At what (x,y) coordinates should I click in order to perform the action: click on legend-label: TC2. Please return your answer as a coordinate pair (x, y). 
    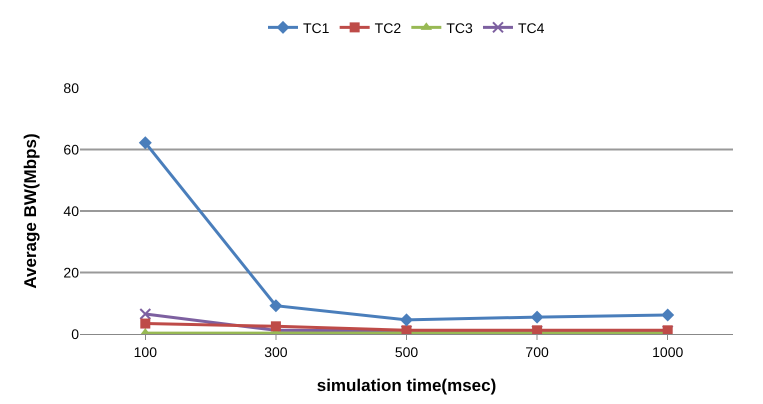
    Looking at the image, I should click on (388, 28).